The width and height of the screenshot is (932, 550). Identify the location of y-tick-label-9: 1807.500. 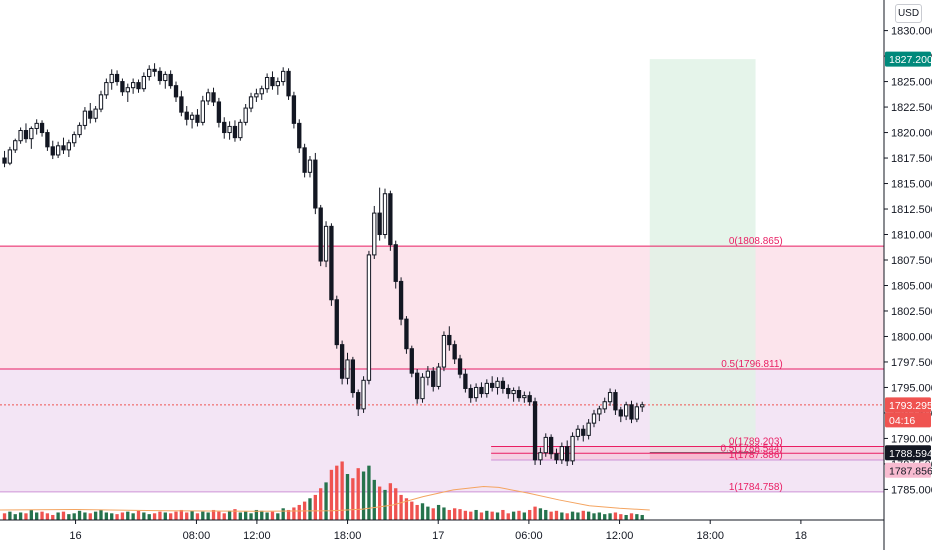
(911, 261).